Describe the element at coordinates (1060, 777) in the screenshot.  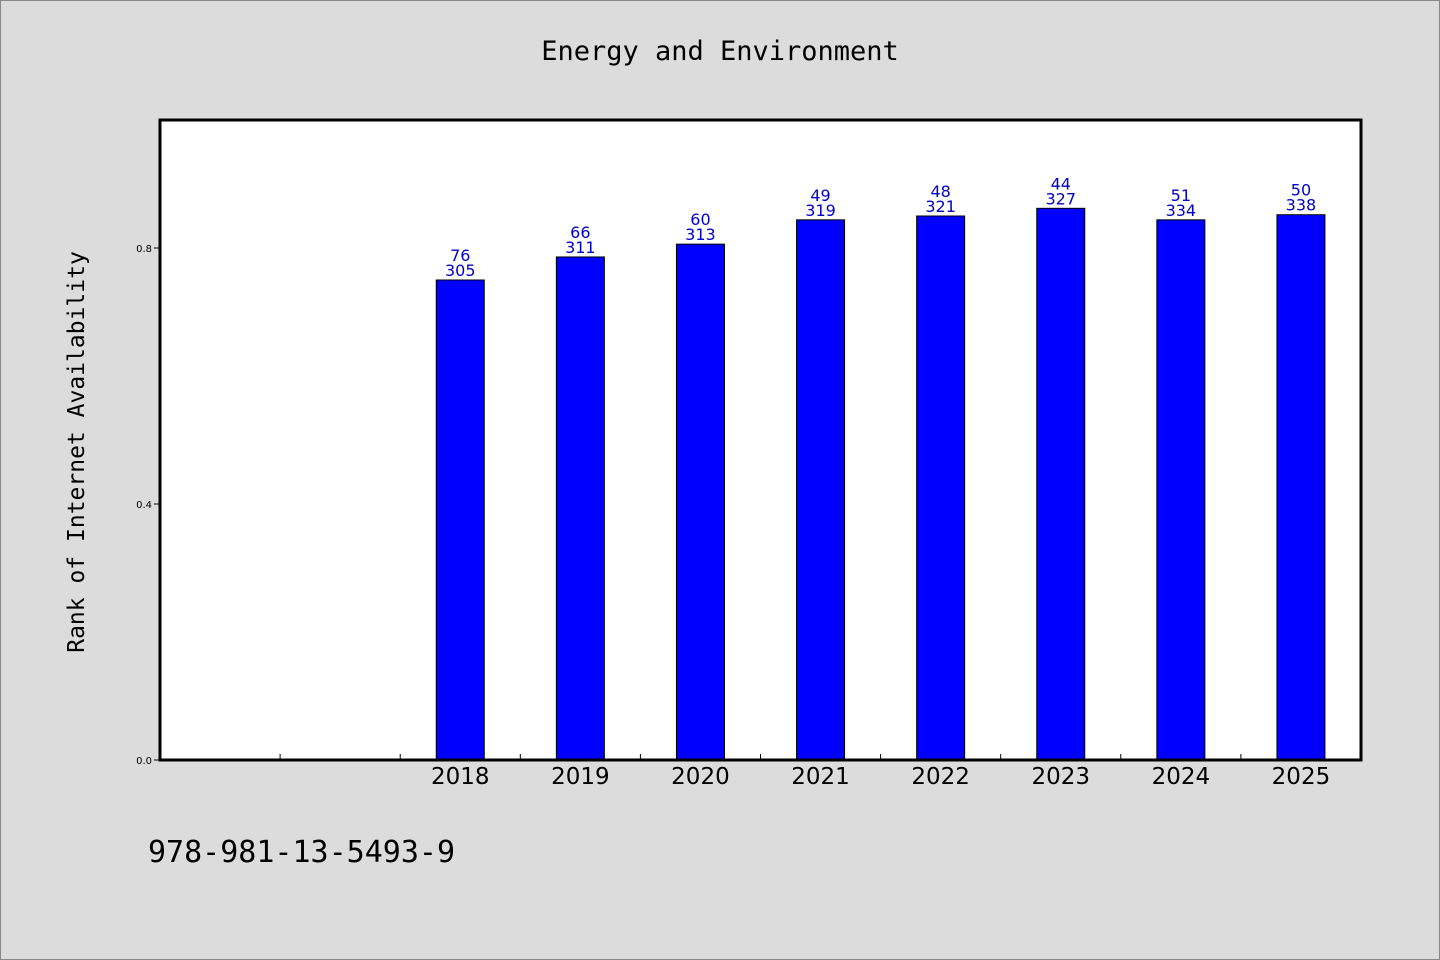
I see `x-tick-label: 2023` at that location.